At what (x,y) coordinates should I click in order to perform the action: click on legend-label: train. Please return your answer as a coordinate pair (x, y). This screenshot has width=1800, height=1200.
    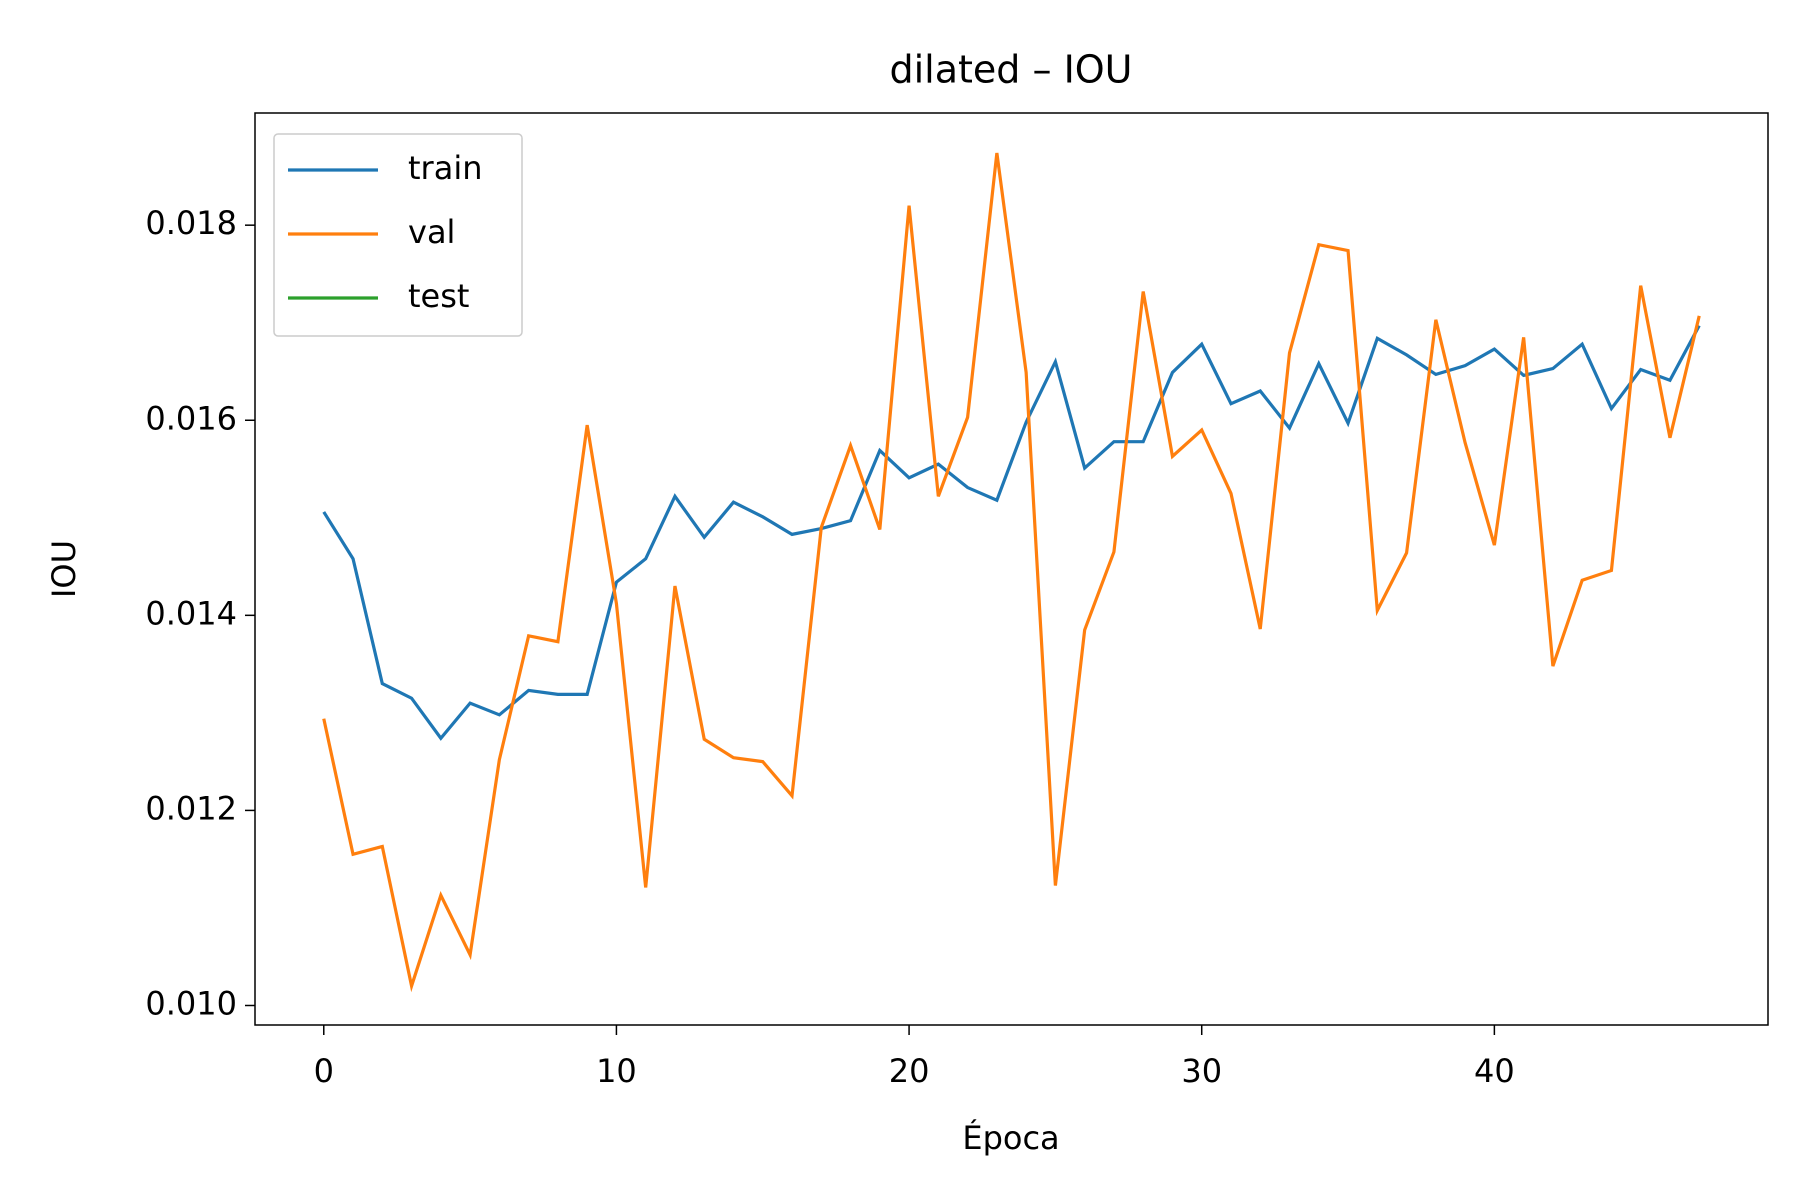
    Looking at the image, I should click on (445, 168).